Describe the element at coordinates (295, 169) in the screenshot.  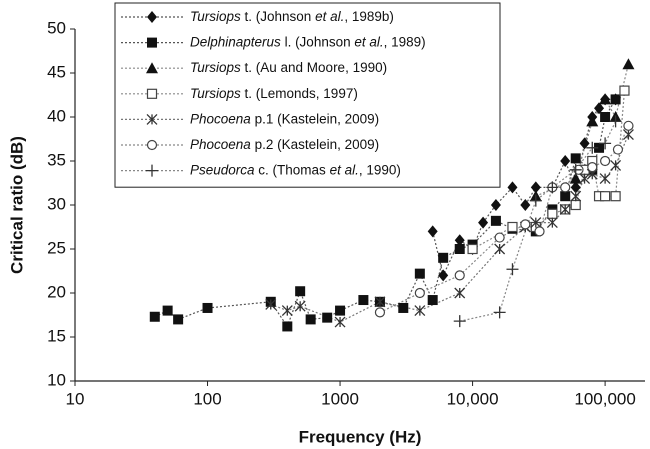
I see `legend-label: Pseudorca c. (Thomas et al., 1990)` at that location.